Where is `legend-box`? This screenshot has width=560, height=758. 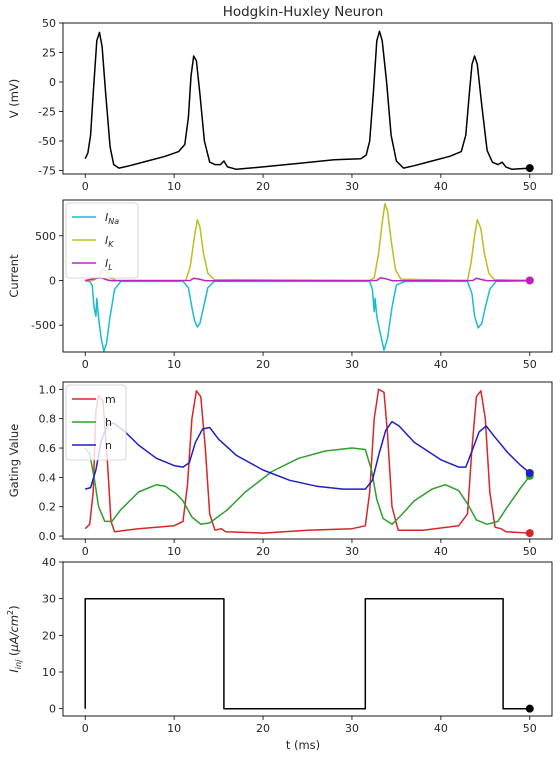
legend-box is located at coordinates (102, 240).